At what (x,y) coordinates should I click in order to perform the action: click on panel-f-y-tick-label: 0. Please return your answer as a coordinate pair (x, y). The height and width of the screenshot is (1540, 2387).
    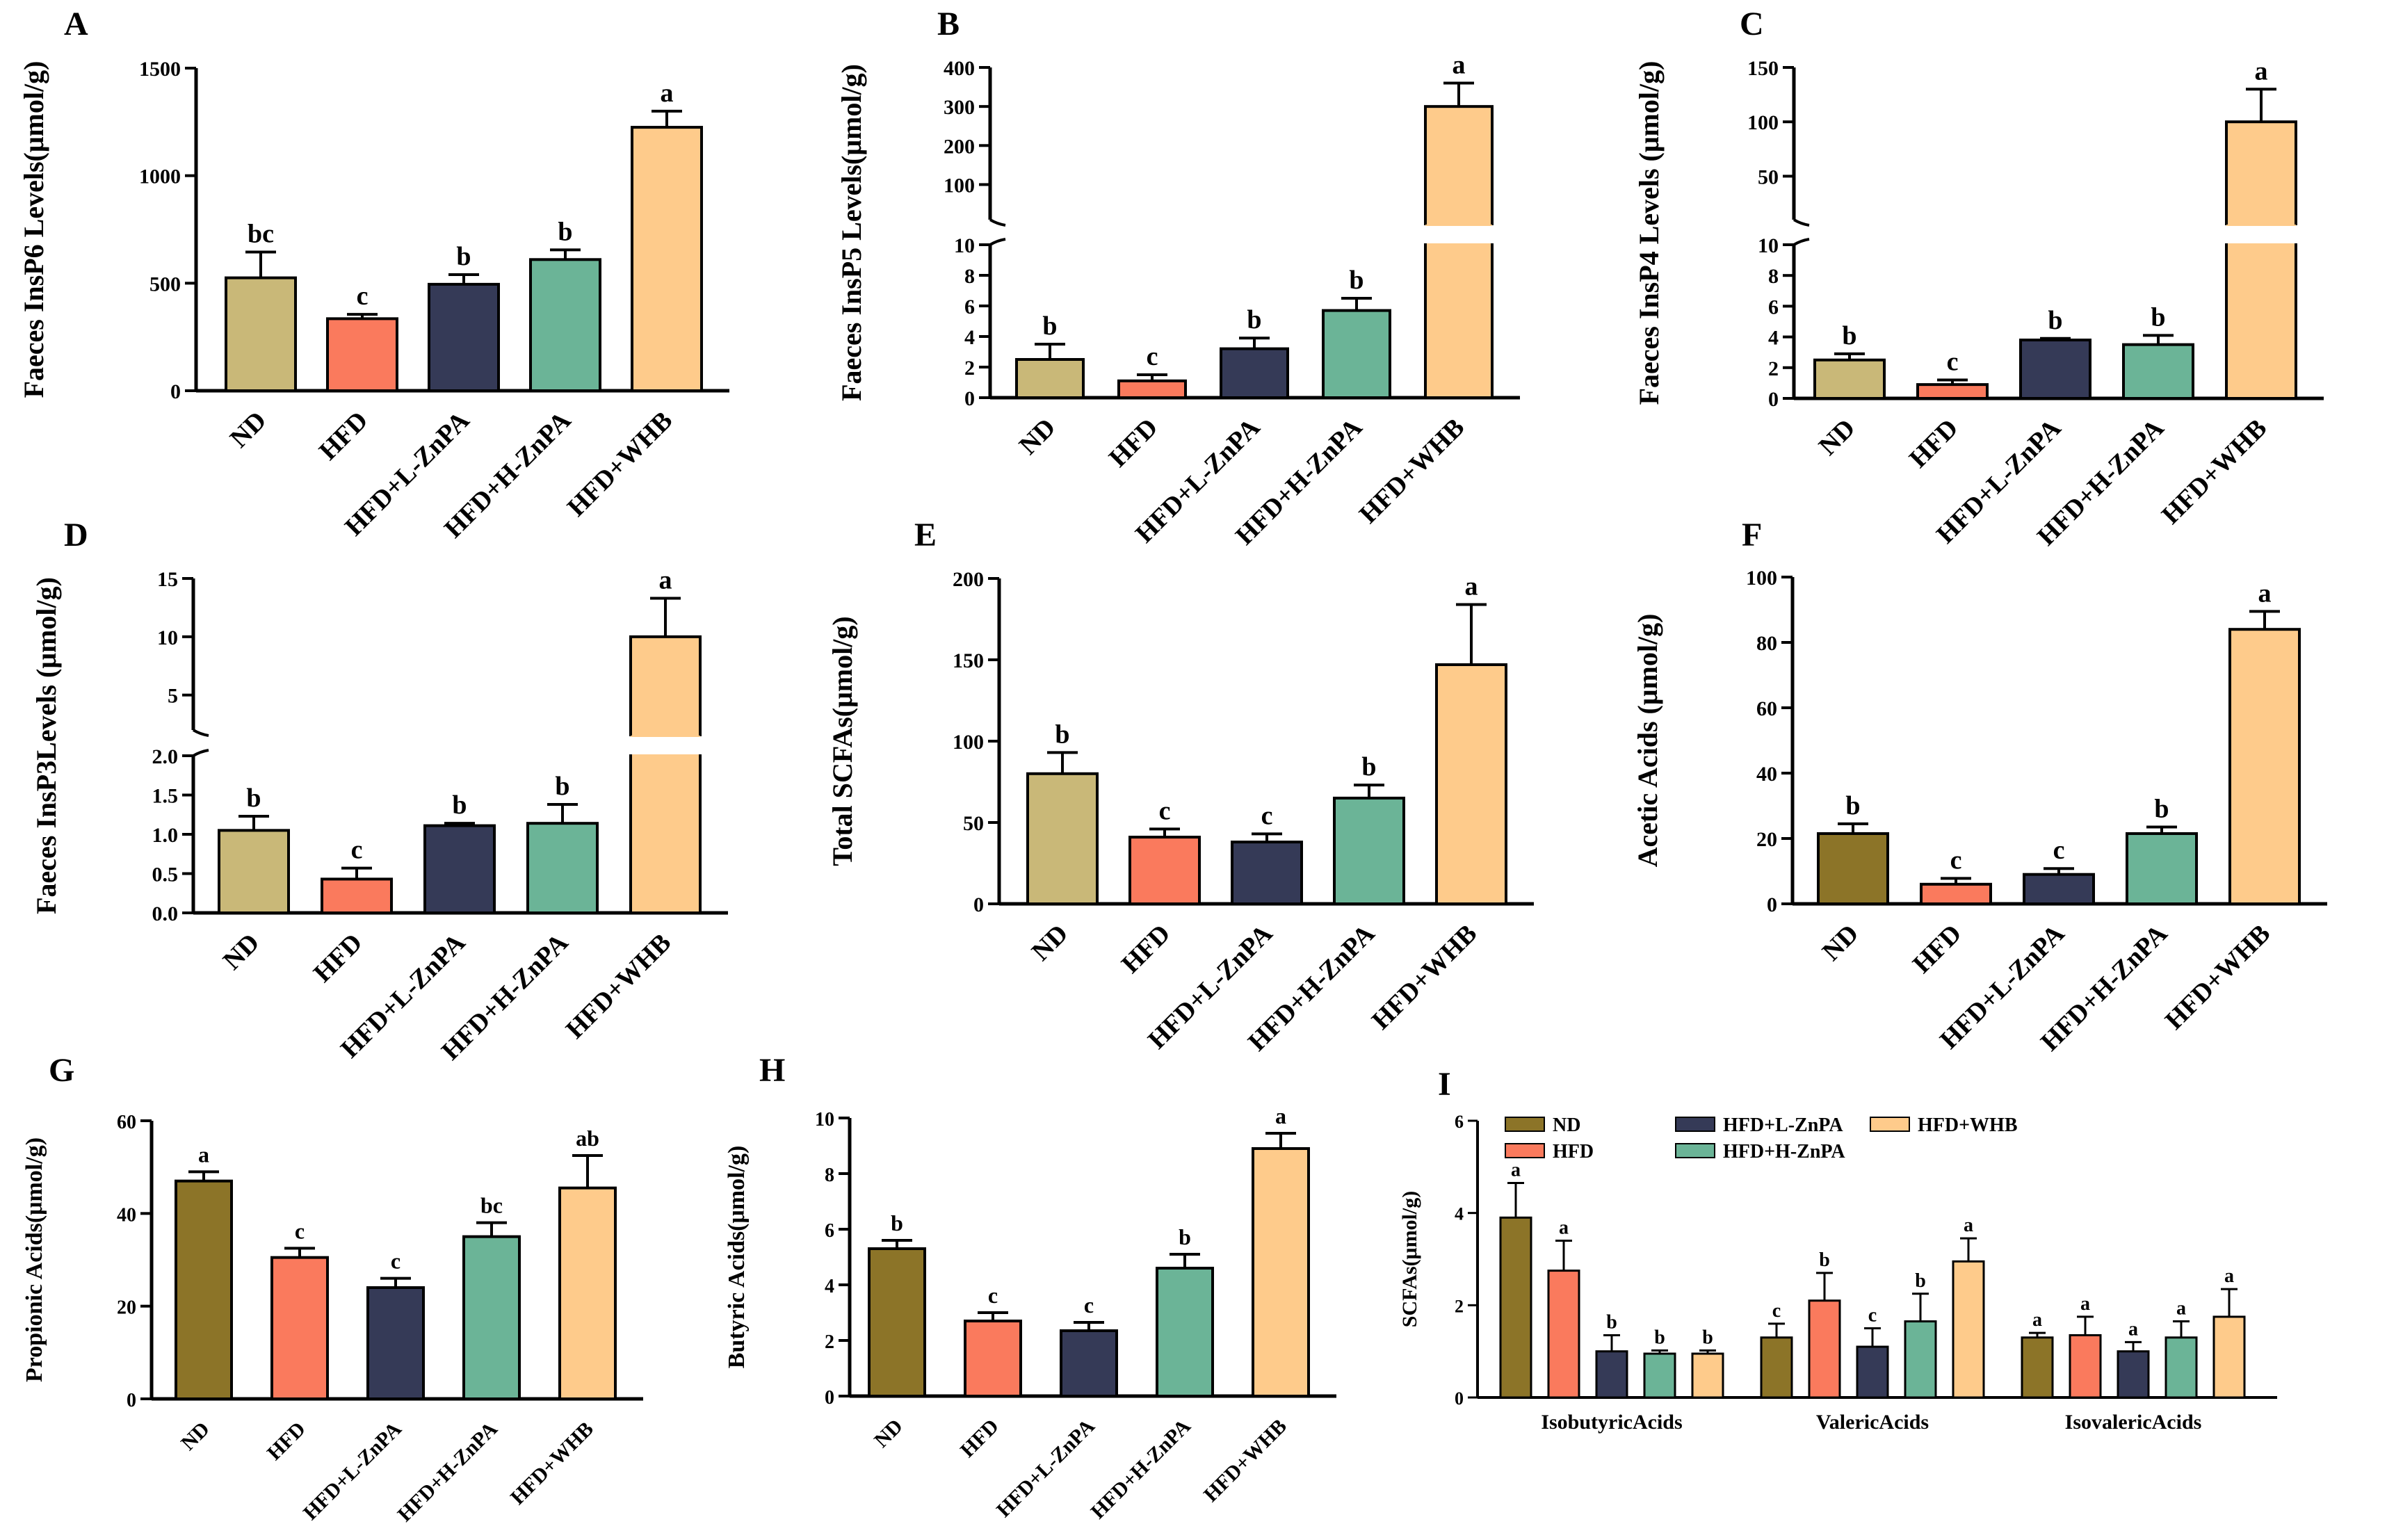
    Looking at the image, I should click on (1772, 904).